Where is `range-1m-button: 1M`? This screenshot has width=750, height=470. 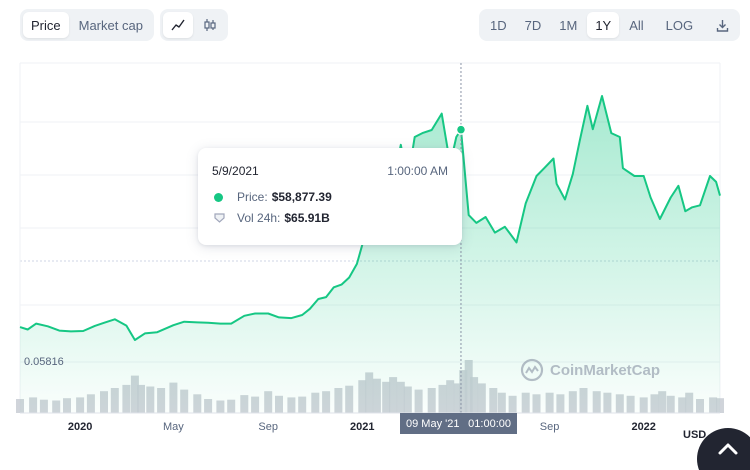 range-1m-button: 1M is located at coordinates (568, 25).